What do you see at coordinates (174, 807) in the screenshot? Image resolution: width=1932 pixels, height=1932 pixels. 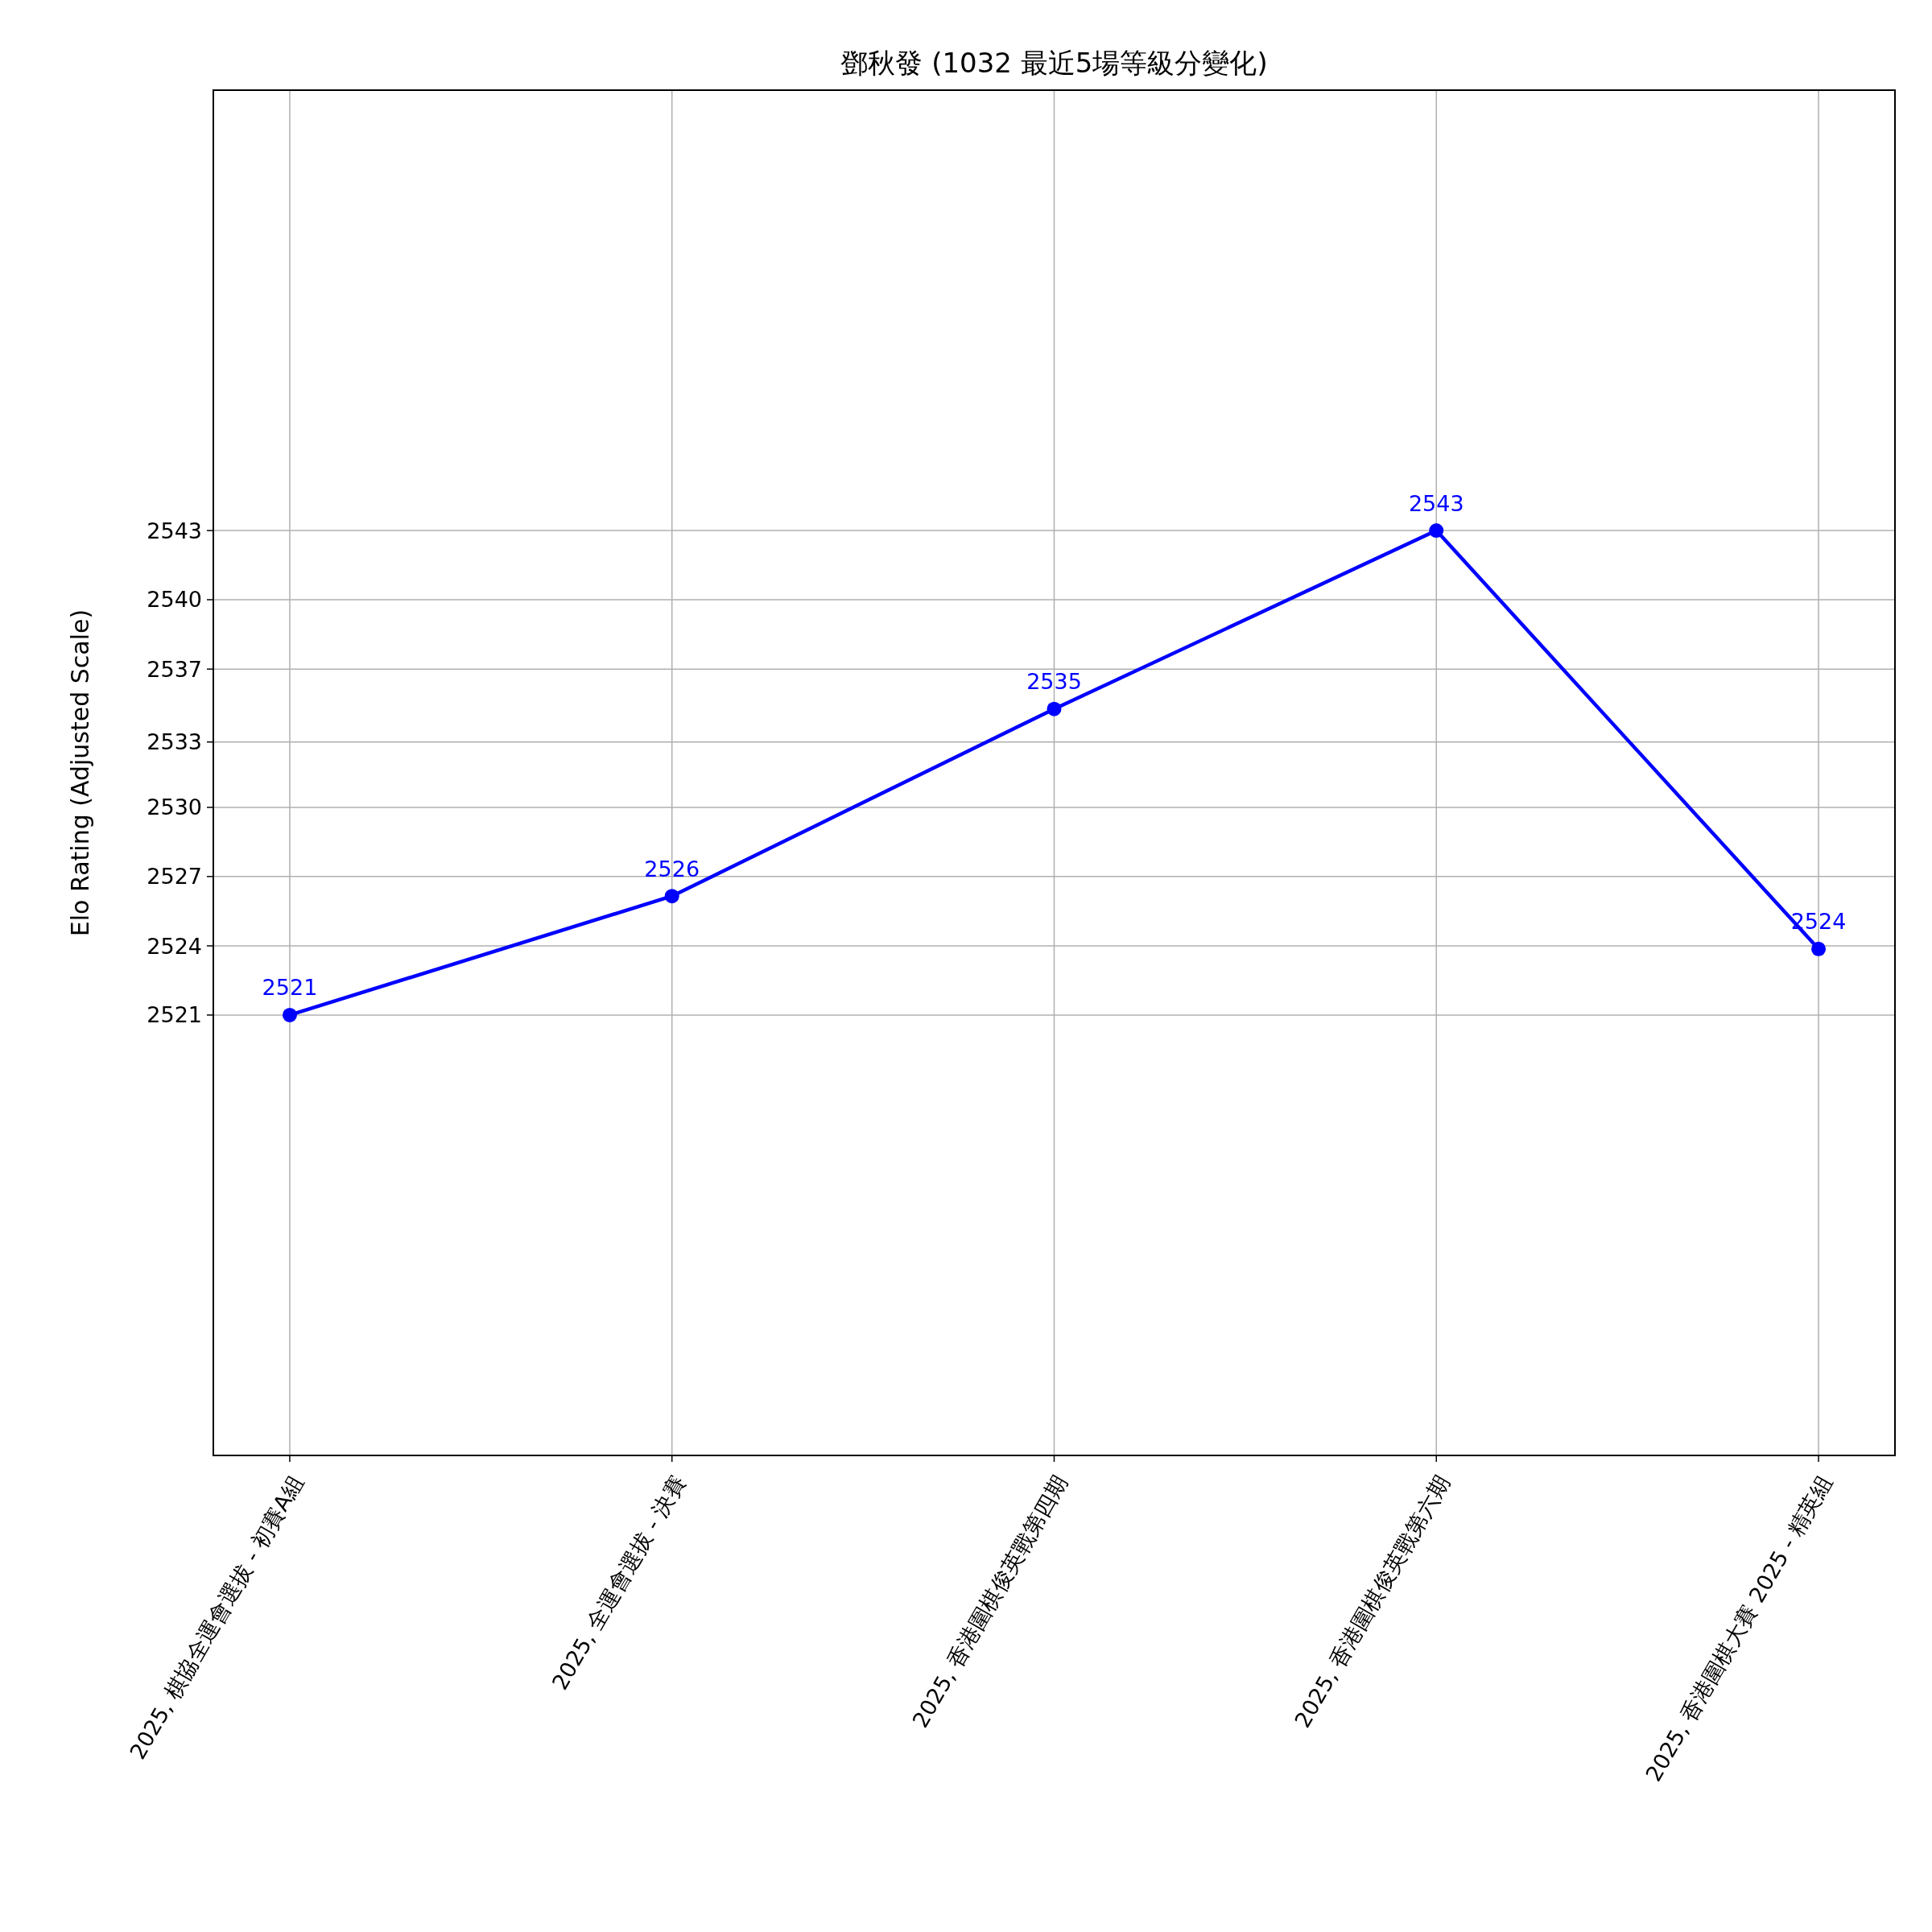 I see `y-tick-label: 2530` at bounding box center [174, 807].